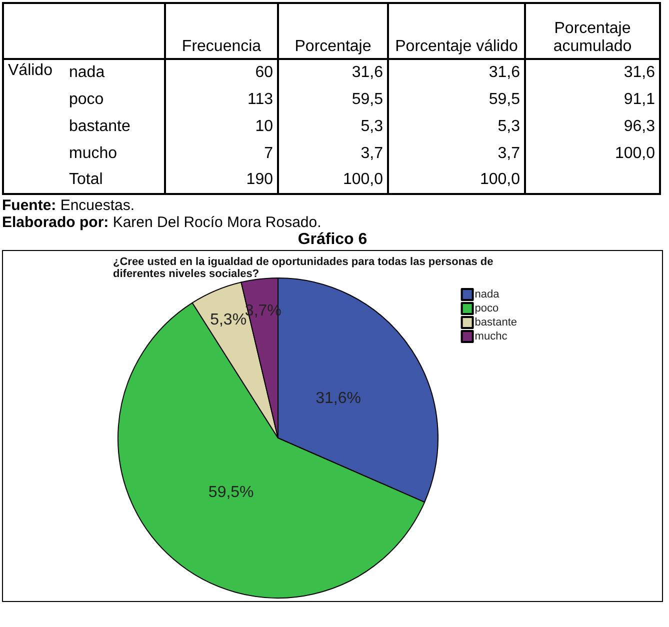 The height and width of the screenshot is (627, 669). Describe the element at coordinates (486, 308) in the screenshot. I see `legend-label: poco` at that location.